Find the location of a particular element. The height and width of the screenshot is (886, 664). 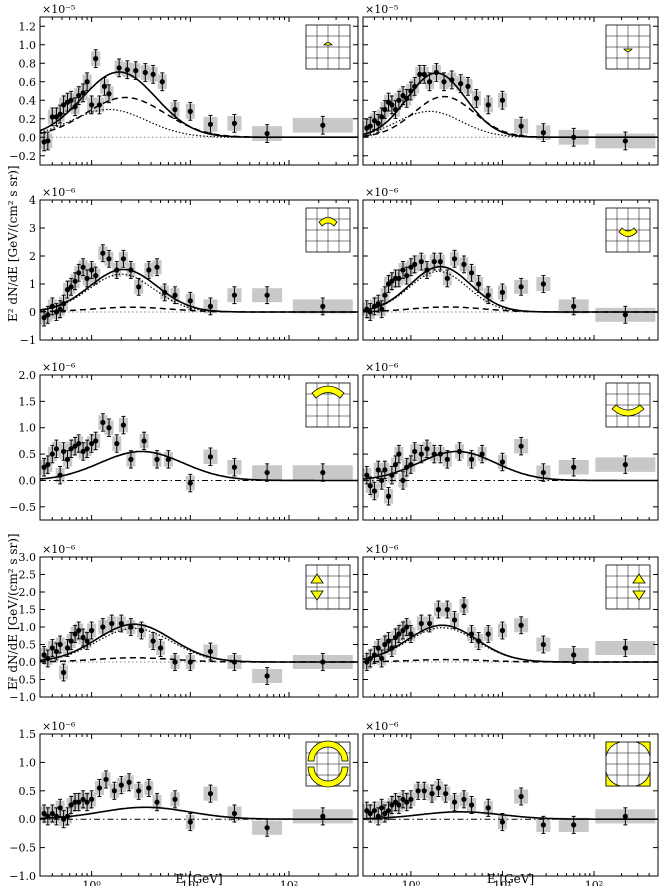

panel-3-1: −0.5 0.0 0.5 1.0 1.5 2.0 ×10⁻⁶ is located at coordinates (184, 441).